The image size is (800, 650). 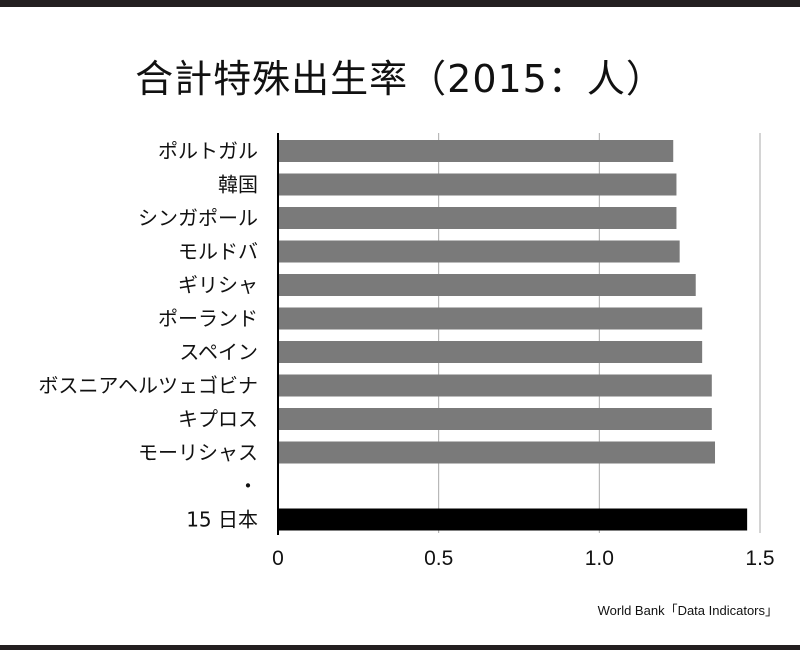 I want to click on category-label-5: ポーランド, so click(x=208, y=319).